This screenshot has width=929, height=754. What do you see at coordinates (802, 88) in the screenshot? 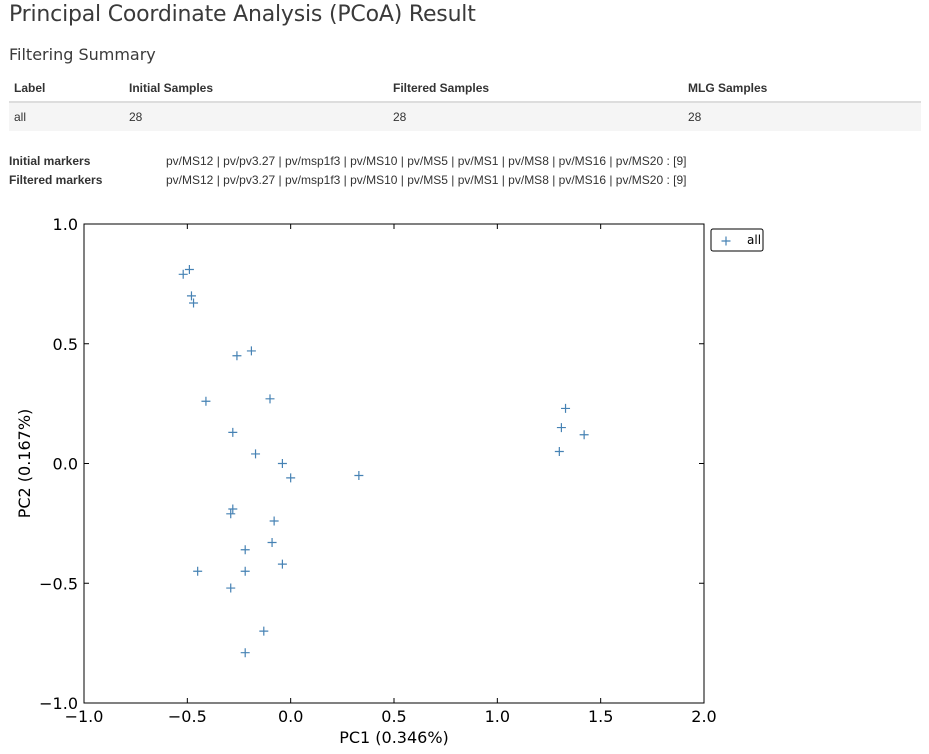
I see `header-mlg-samples: MLG Samples` at bounding box center [802, 88].